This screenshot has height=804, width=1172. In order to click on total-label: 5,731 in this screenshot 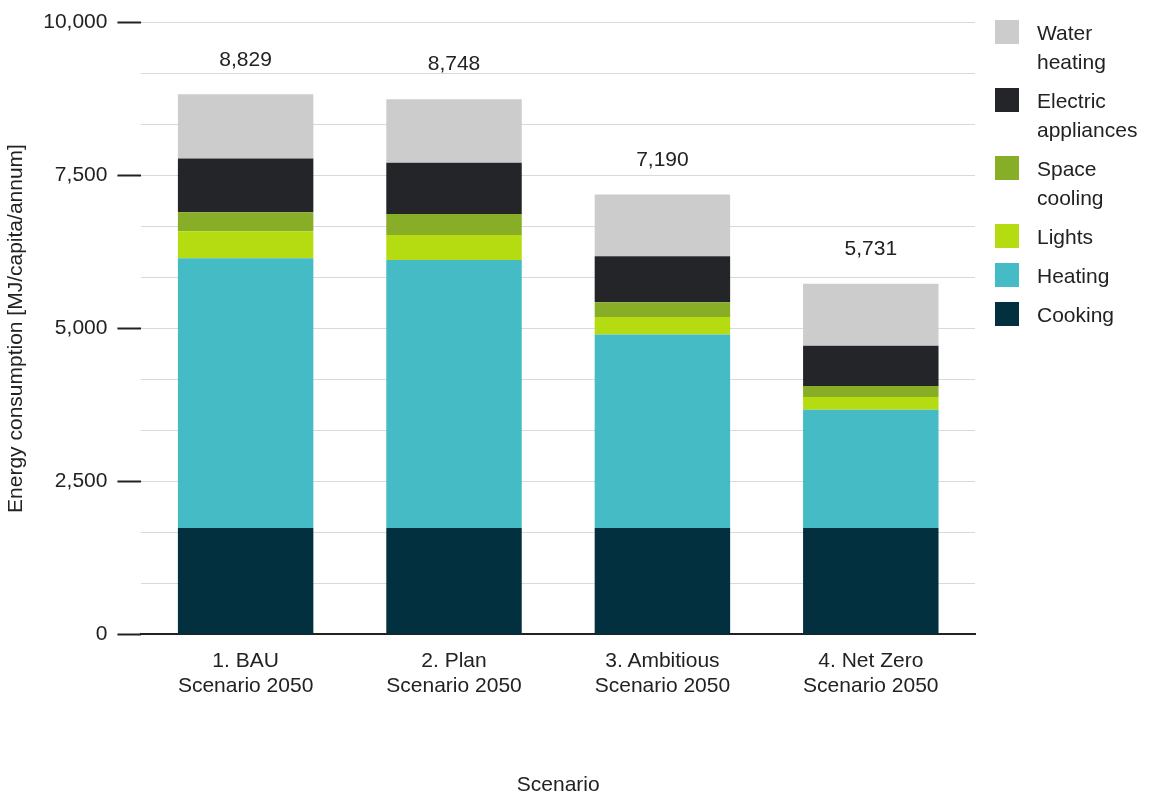, I will do `click(871, 248)`.